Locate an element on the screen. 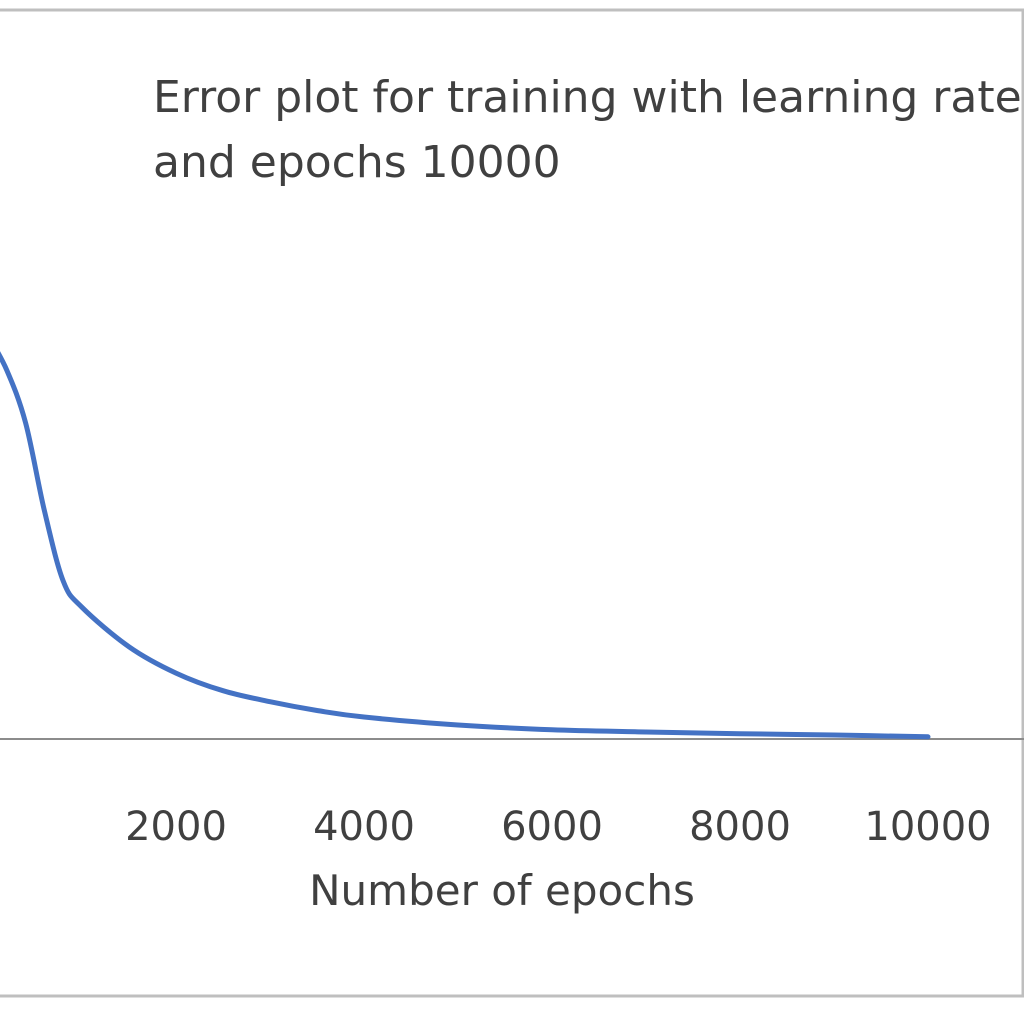  x-tick-label-10000: 10000 is located at coordinates (927, 827).